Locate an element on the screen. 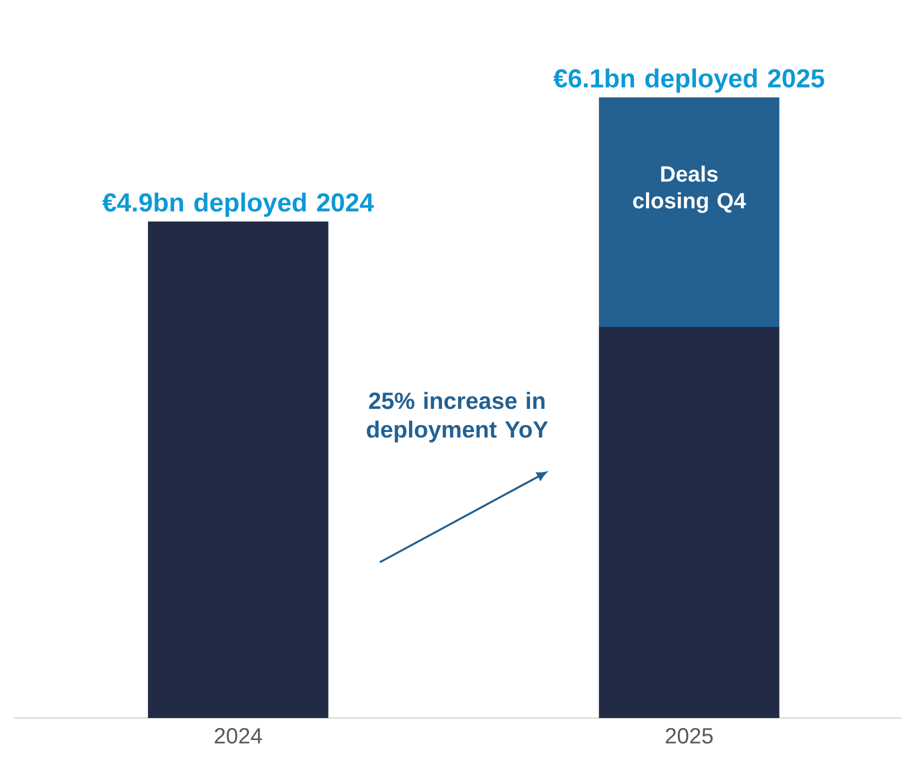 The height and width of the screenshot is (760, 902). total-label: €6.1bn deployed 2025 is located at coordinates (688, 80).